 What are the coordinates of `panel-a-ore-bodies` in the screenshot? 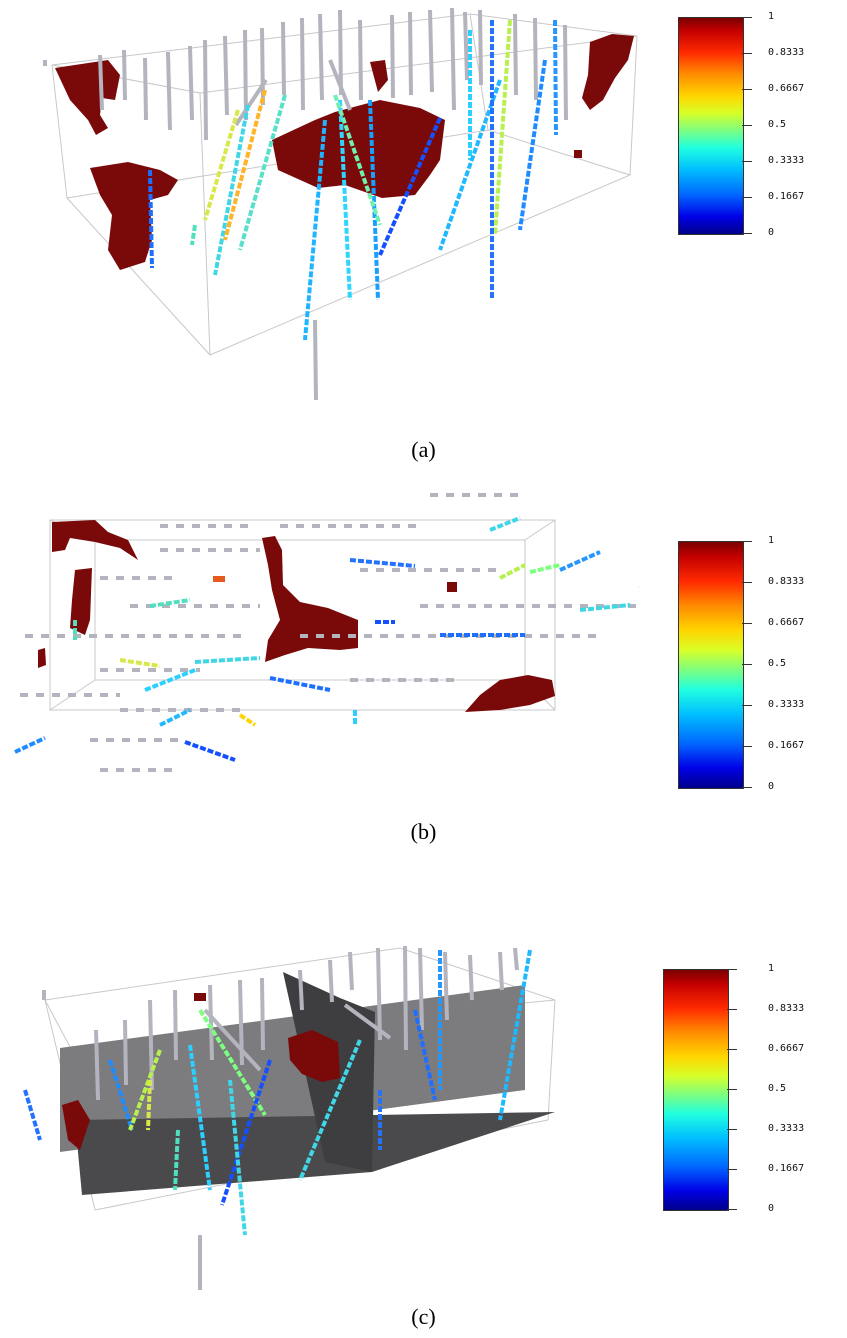 It's located at (344, 152).